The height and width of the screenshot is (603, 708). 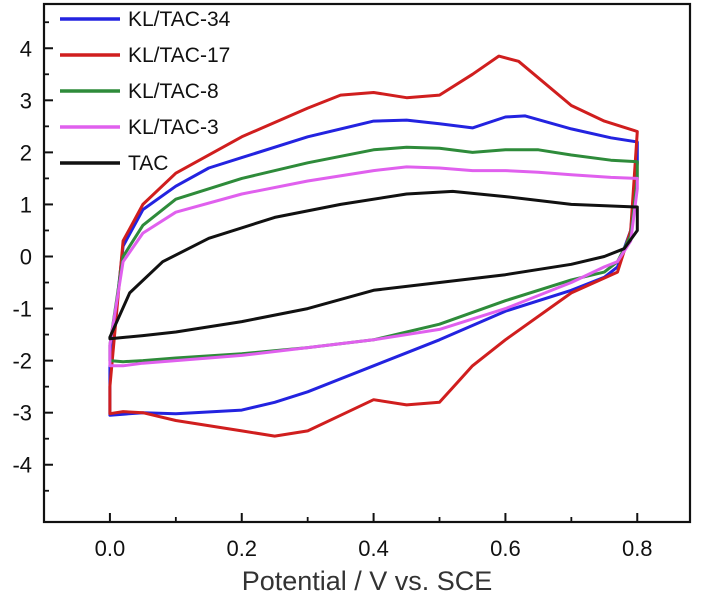 I want to click on legend: KL/TAC-34 KL/TAC-17 KL/TAC-8 KL/TAC-3 TAC, so click(x=145, y=91).